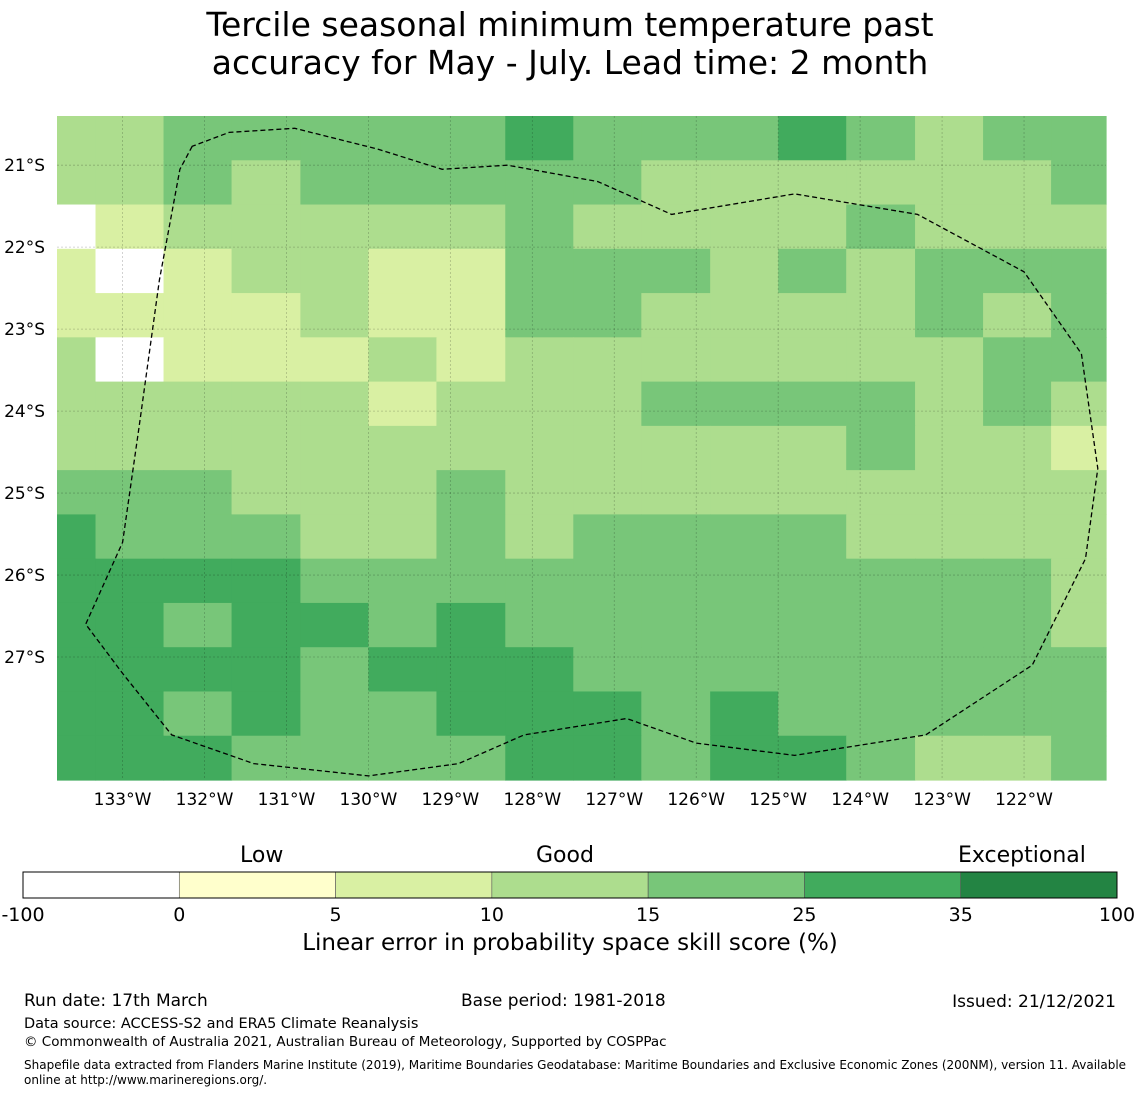 Image resolution: width=1140 pixels, height=1095 pixels. I want to click on colorbar-word-low: Low, so click(262, 855).